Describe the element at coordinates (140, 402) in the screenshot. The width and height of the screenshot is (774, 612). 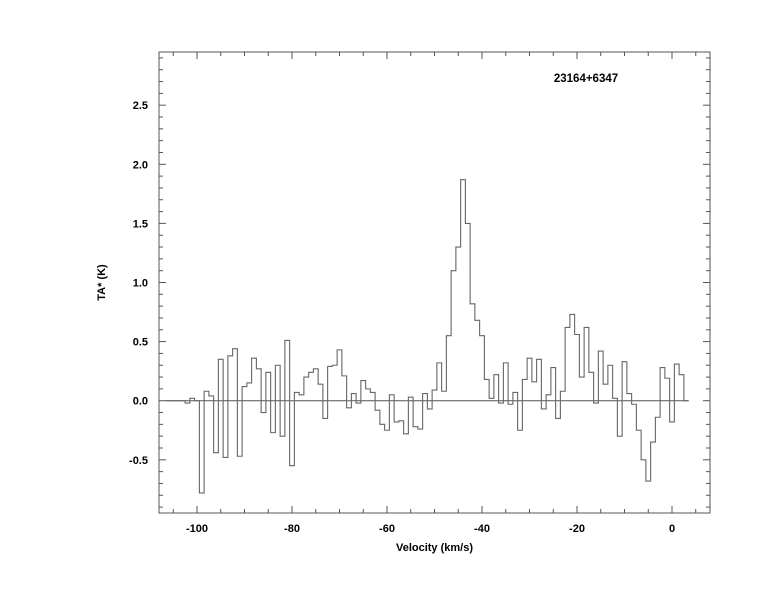
I see `y-tick-label: 0.0` at that location.